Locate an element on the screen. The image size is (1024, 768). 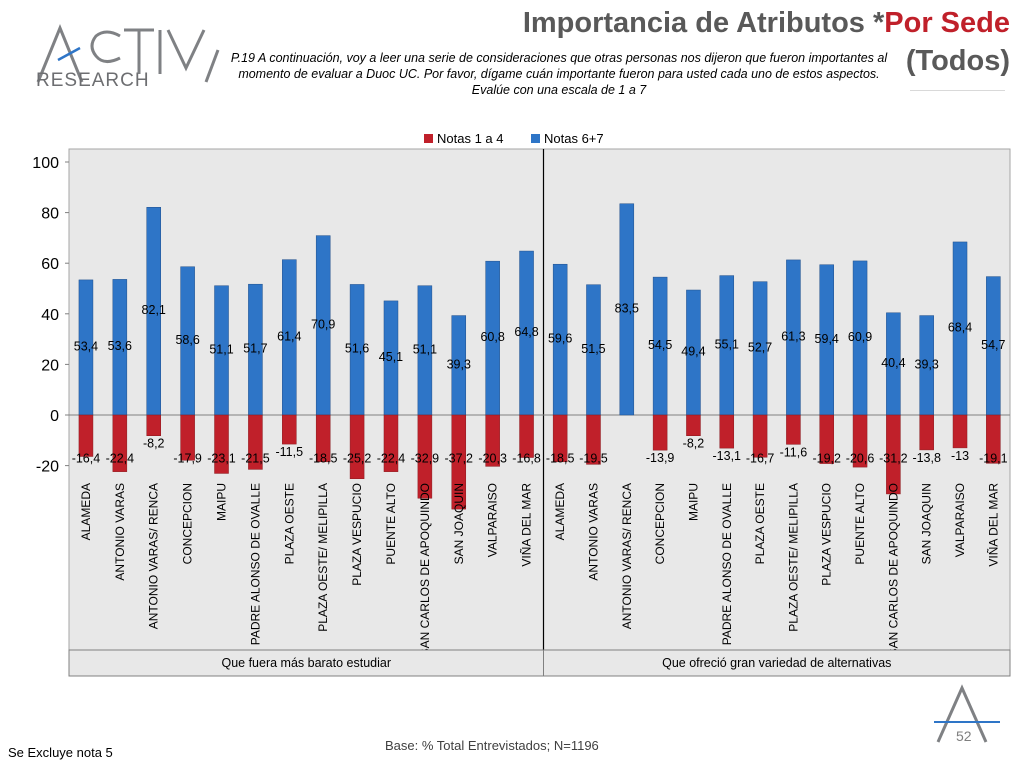
data-label-negative: -19,2 is located at coordinates (826, 458).